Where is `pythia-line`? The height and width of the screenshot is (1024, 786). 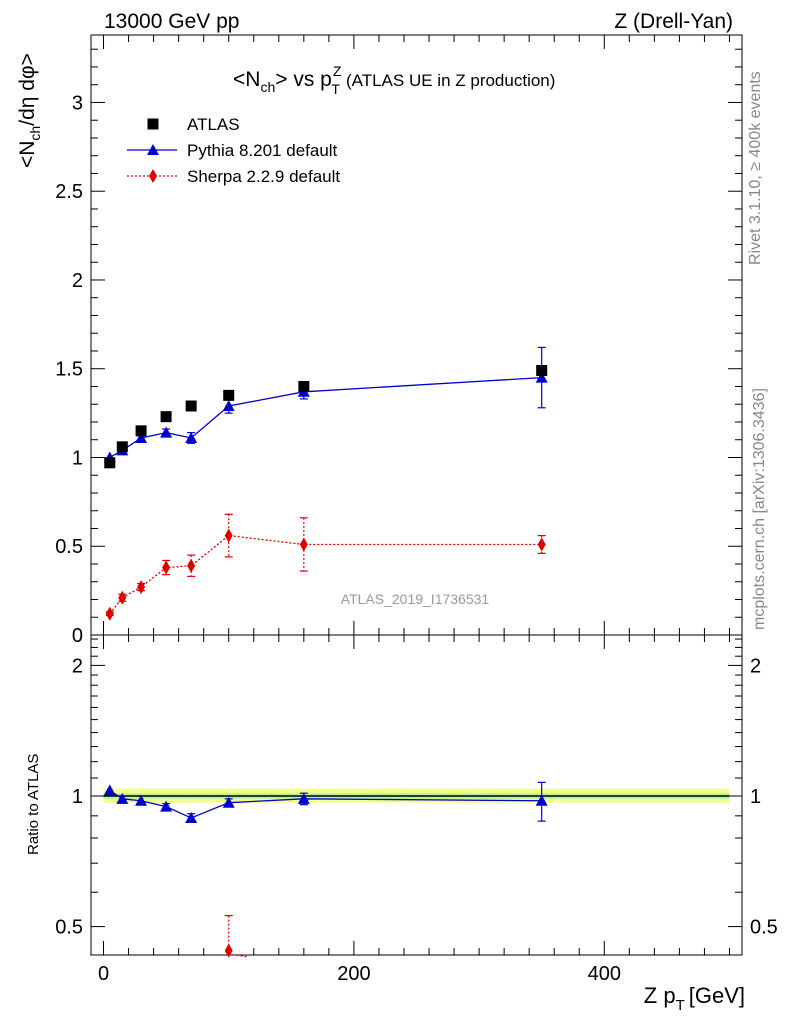
pythia-line is located at coordinates (325, 417).